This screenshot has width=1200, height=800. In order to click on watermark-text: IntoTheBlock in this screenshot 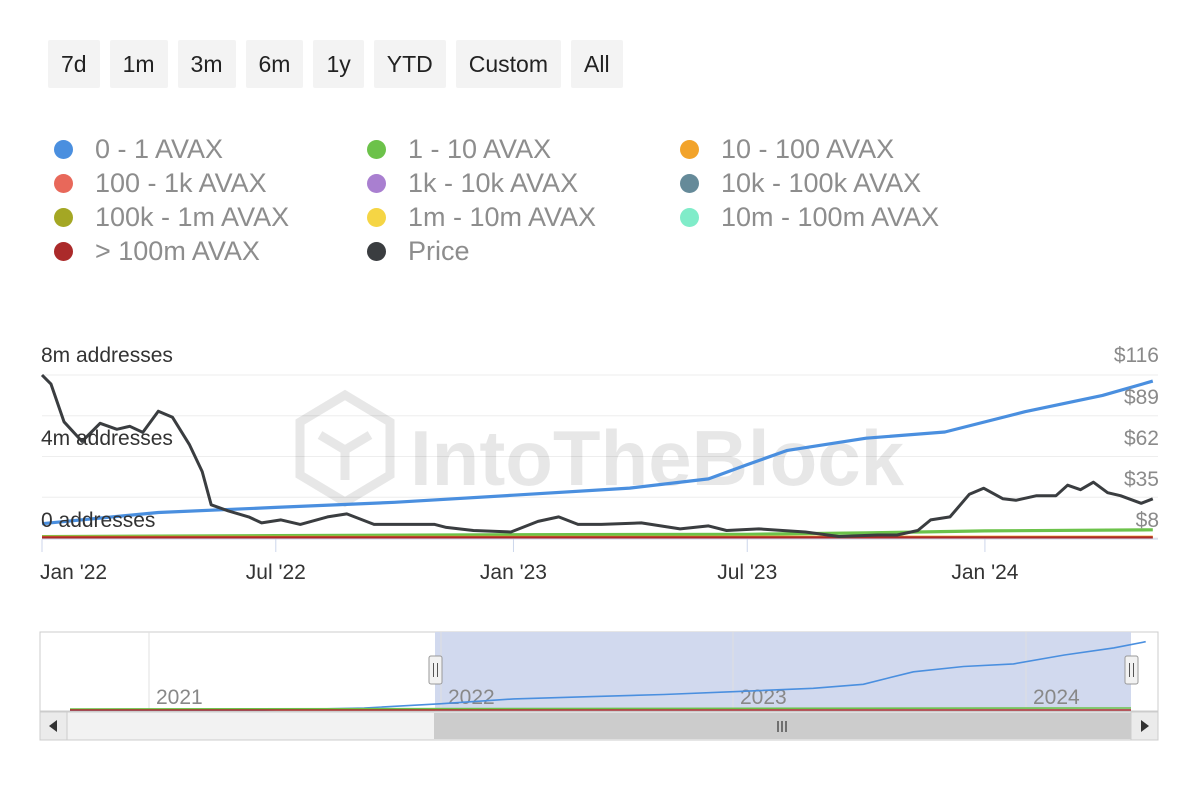, I will do `click(657, 458)`.